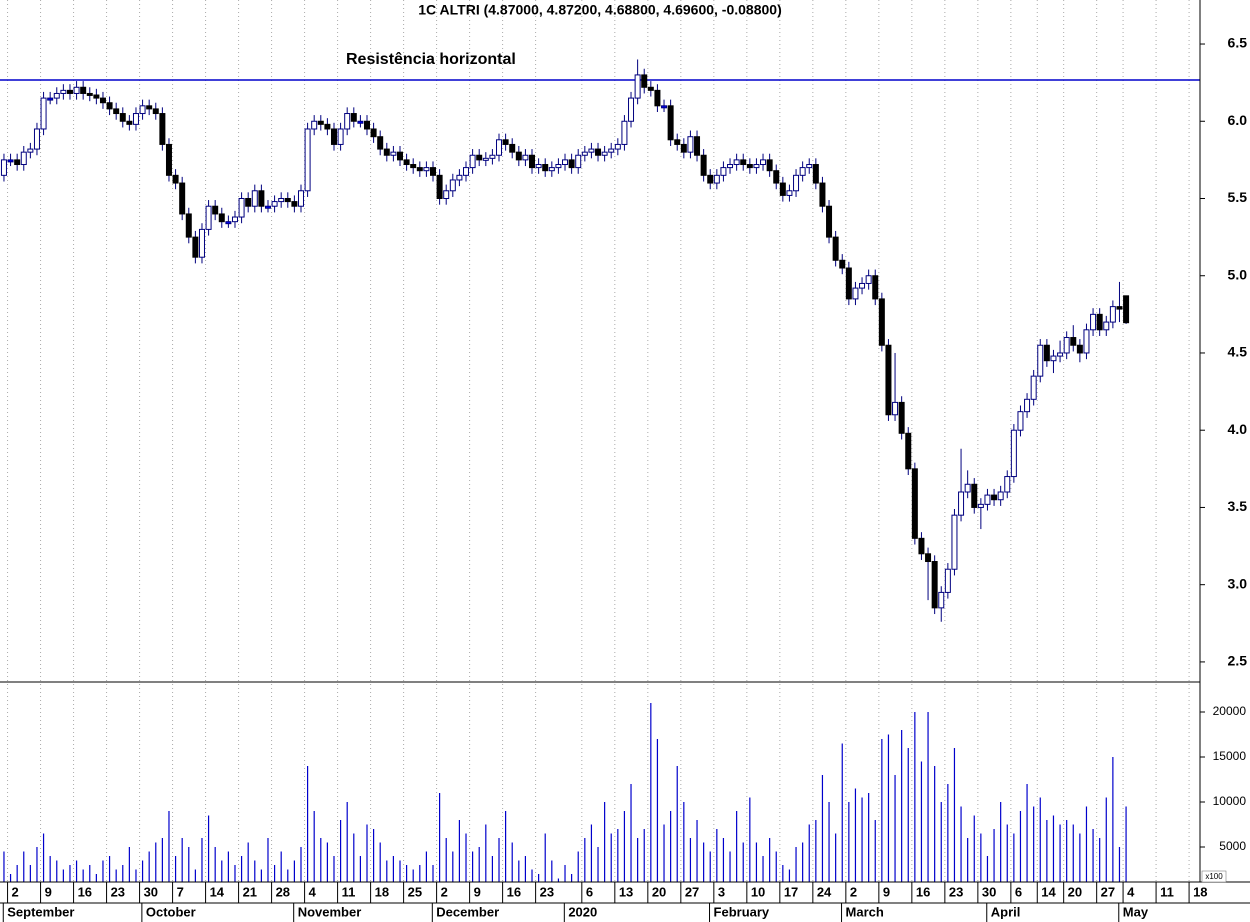  I want to click on x-tick-label: 2, so click(444, 891).